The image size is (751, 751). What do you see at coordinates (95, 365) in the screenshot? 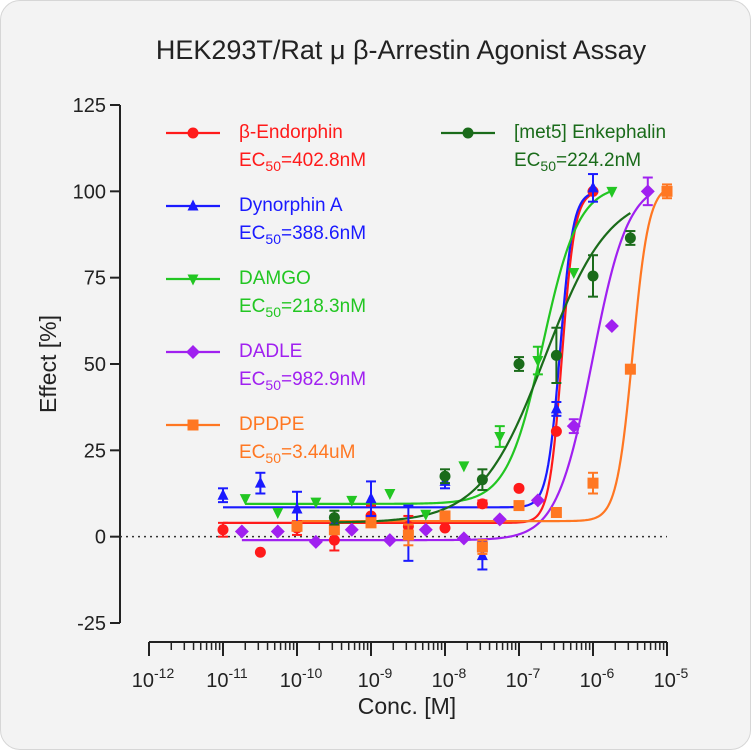
I see `y-tick-label: 50` at bounding box center [95, 365].